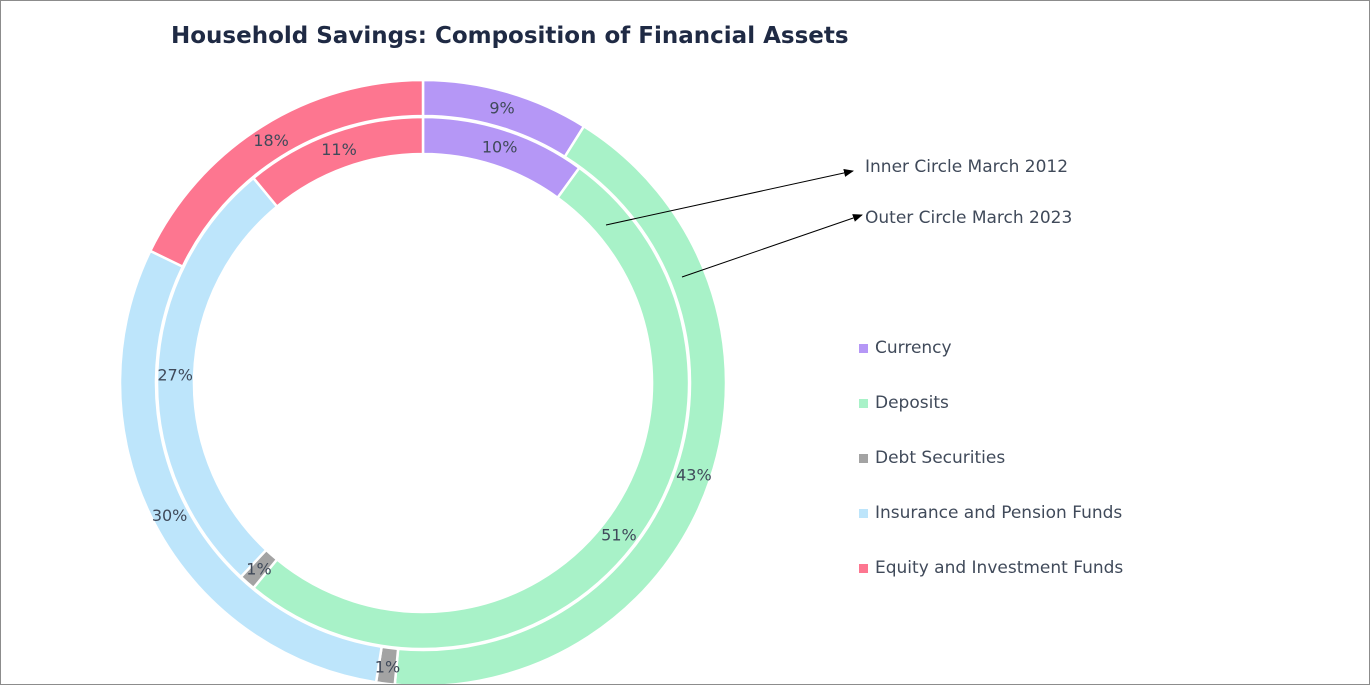  What do you see at coordinates (999, 513) in the screenshot?
I see `legend-label-insurance-pension: Insurance and Pension Funds` at bounding box center [999, 513].